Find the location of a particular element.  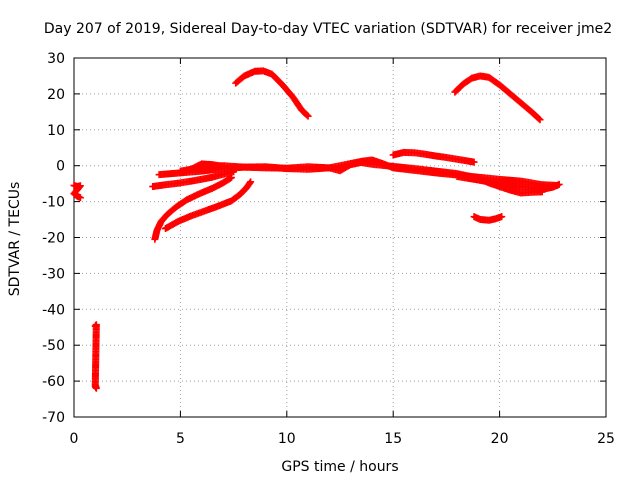

y-tick-label: 30 is located at coordinates (56, 59).